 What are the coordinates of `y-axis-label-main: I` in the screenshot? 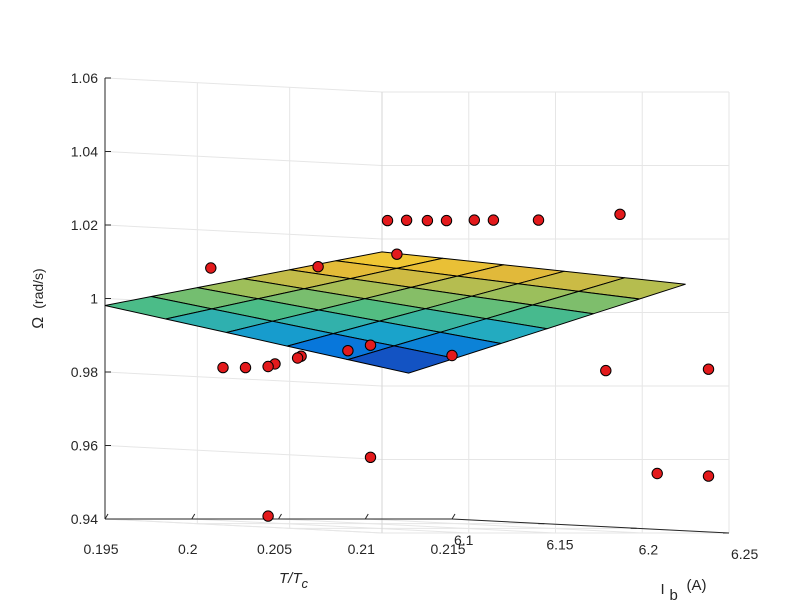 It's located at (663, 589).